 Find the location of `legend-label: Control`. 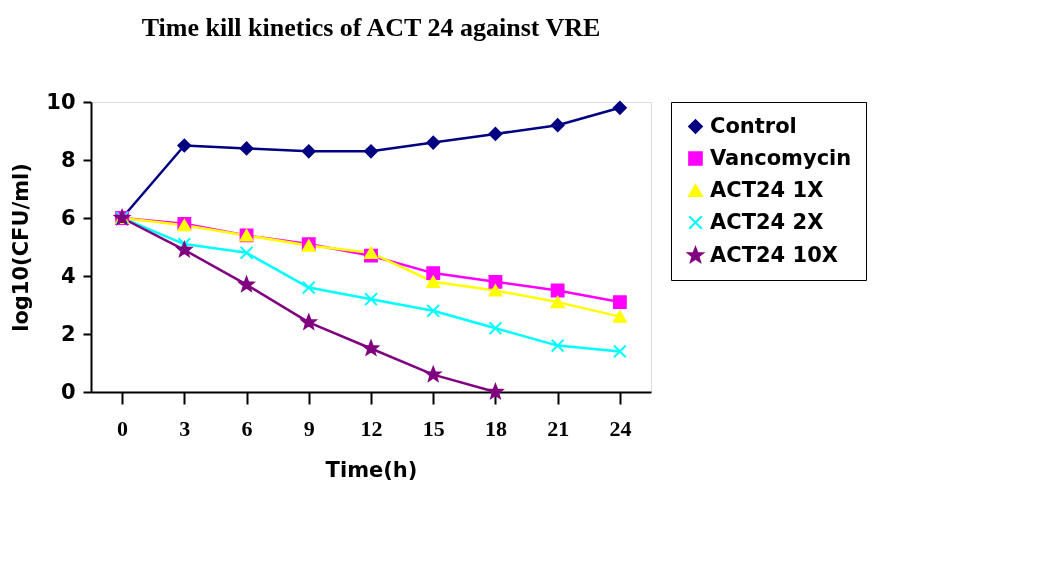

legend-label: Control is located at coordinates (753, 125).